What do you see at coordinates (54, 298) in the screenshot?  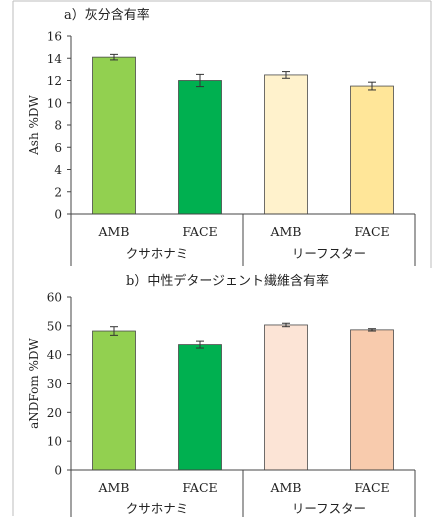 I see `y-tick-label: 60` at bounding box center [54, 298].